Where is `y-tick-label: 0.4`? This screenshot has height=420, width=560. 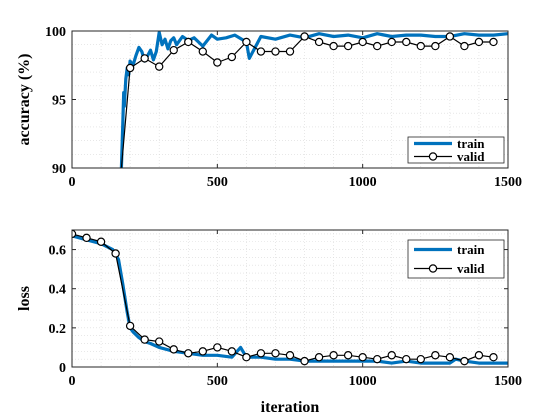
y-tick-label: 0.4 is located at coordinates (58, 290).